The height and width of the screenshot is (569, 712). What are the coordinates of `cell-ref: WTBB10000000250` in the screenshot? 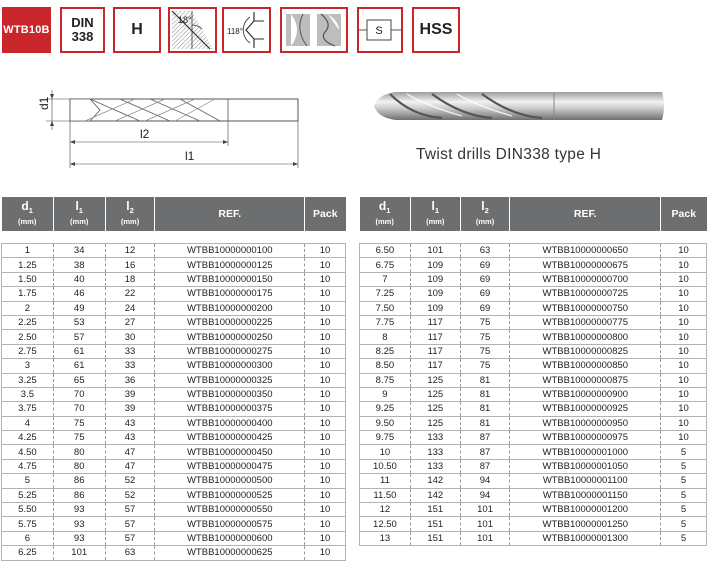 It's located at (230, 337).